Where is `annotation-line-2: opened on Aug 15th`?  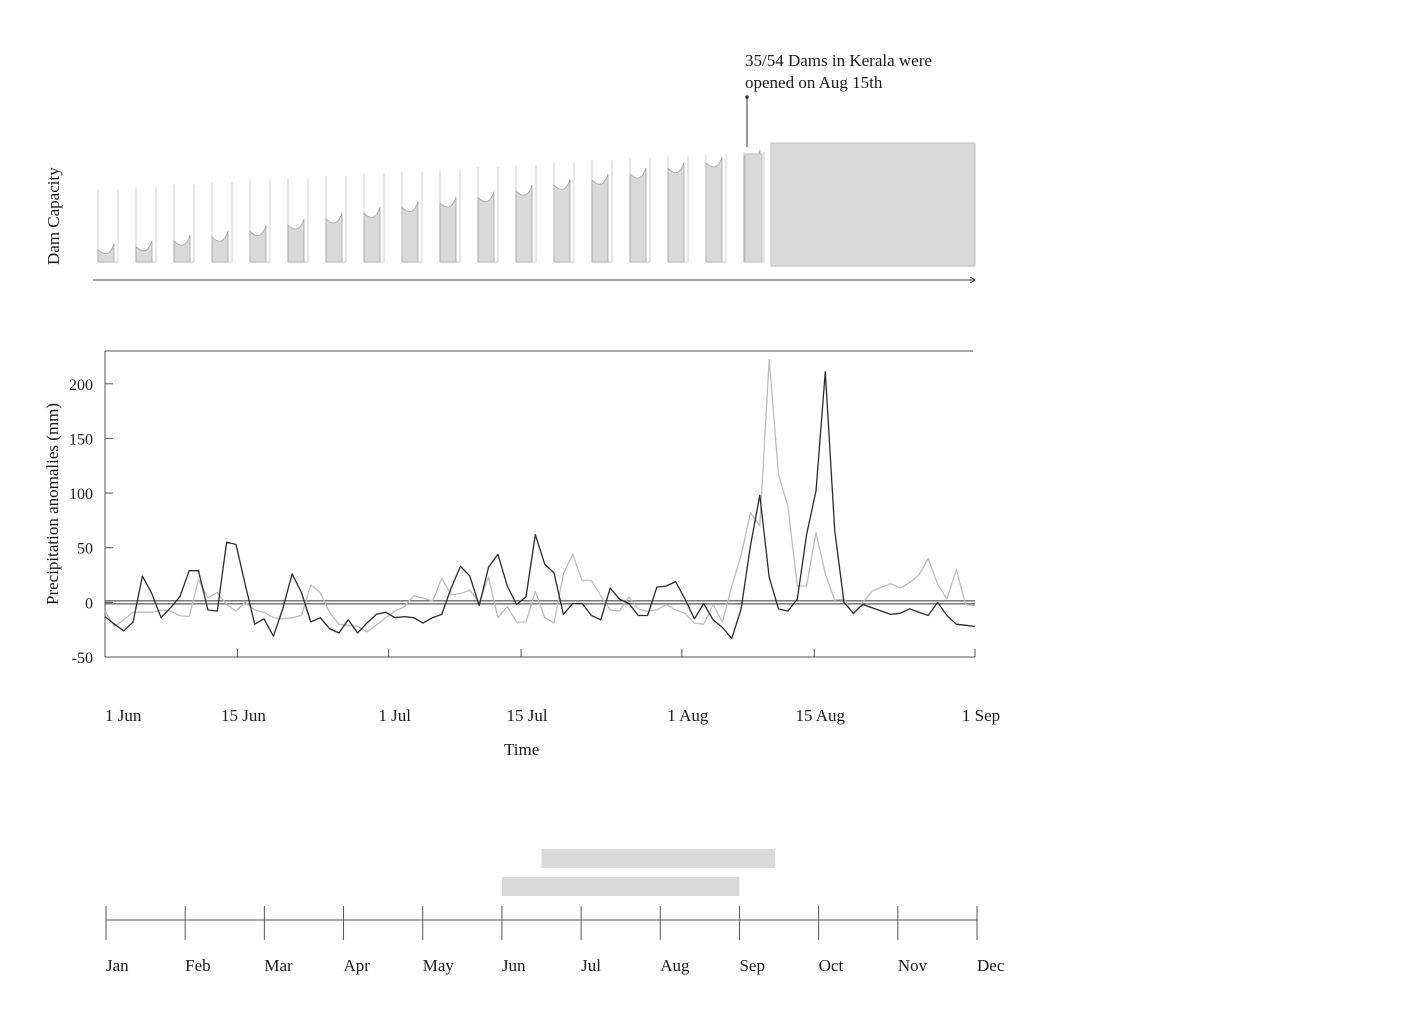
annotation-line-2: opened on Aug 15th is located at coordinates (814, 82).